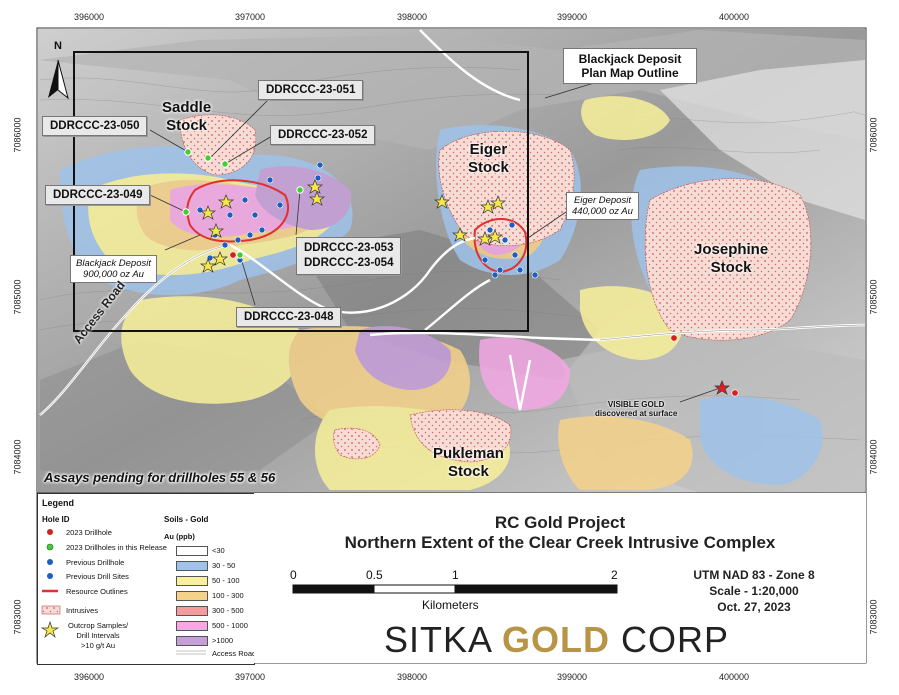 The height and width of the screenshot is (695, 899). Describe the element at coordinates (50, 584) in the screenshot. I see `legend-symbols` at that location.